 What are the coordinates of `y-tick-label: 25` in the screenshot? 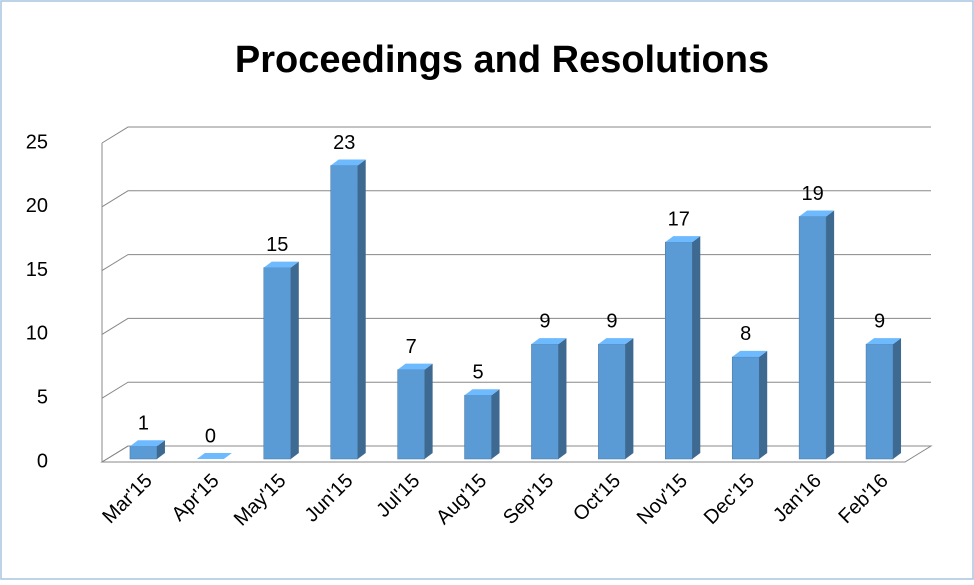 It's located at (37, 142).